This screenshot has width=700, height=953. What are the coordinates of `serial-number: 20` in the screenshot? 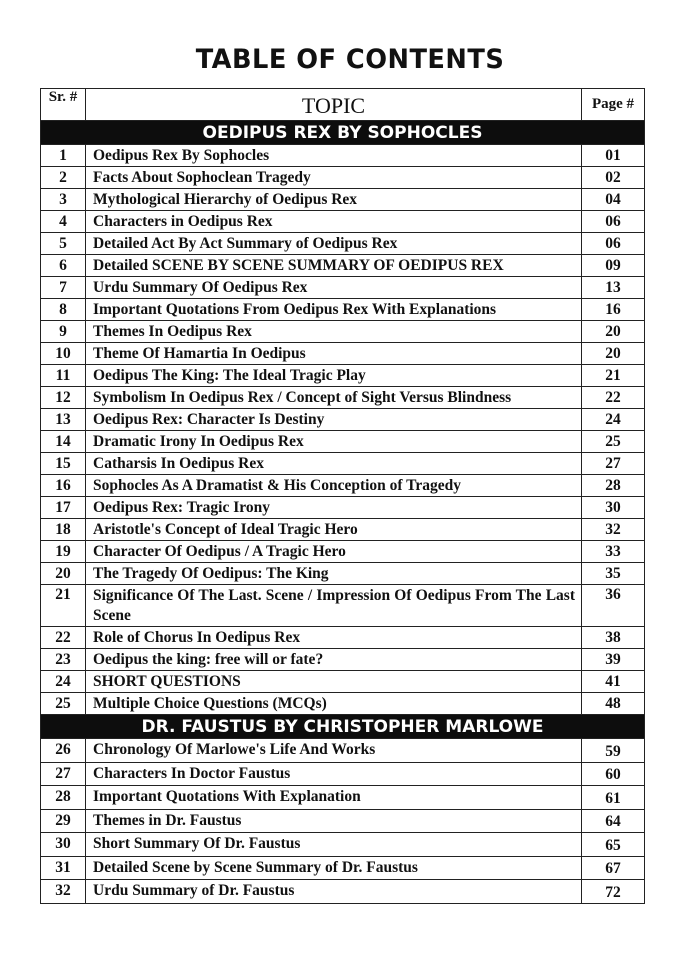 It's located at (63, 573).